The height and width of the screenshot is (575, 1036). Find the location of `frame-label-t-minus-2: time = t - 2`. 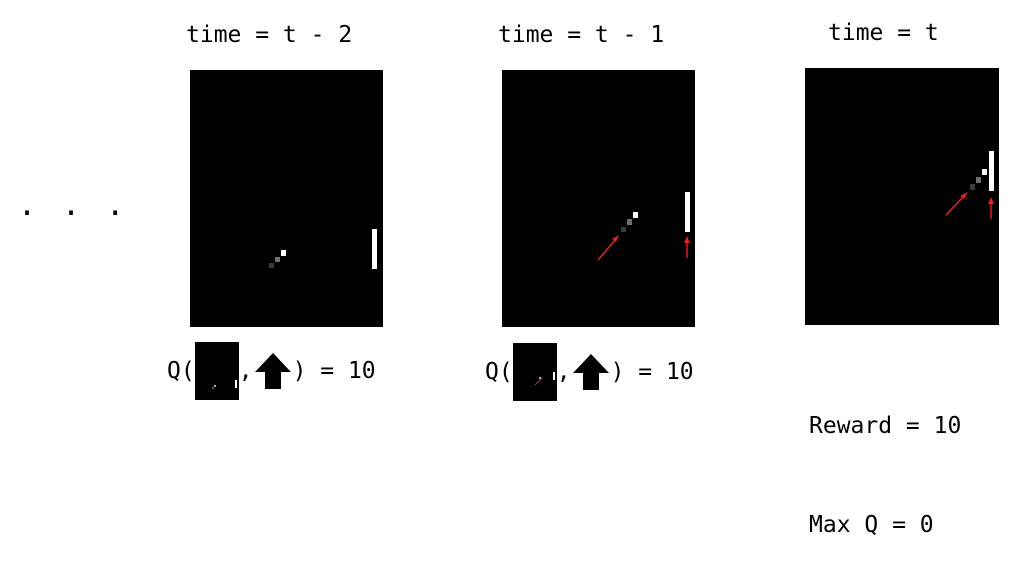

frame-label-t-minus-2: time = t - 2 is located at coordinates (269, 35).